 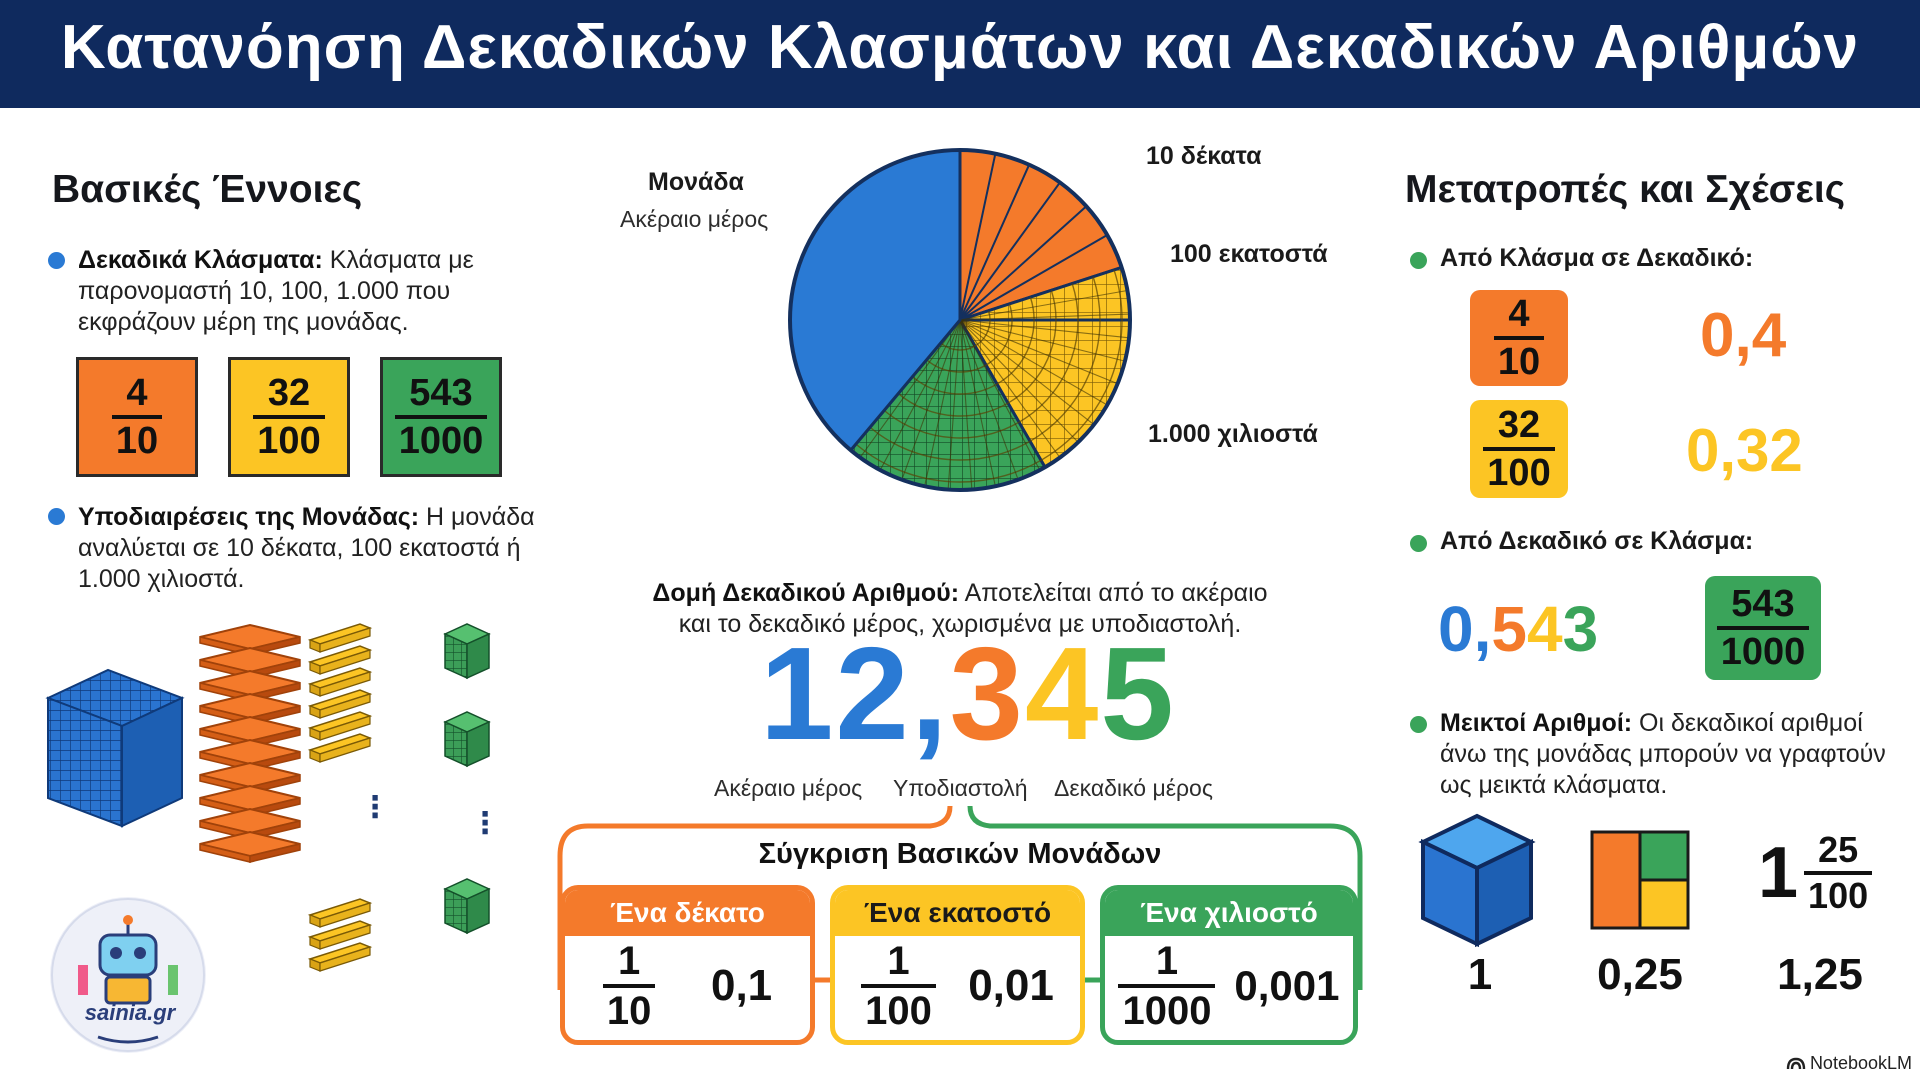 I want to click on thousandths-digit: 3, so click(x=1580, y=629).